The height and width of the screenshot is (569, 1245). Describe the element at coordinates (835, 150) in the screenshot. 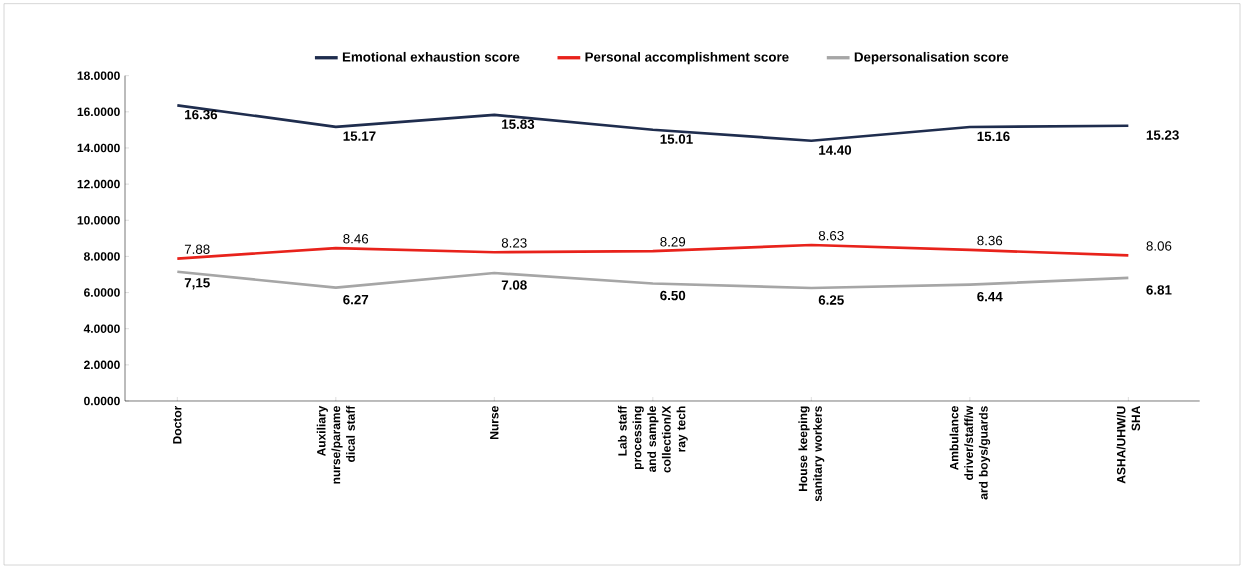

I see `data-label: 14.40` at that location.